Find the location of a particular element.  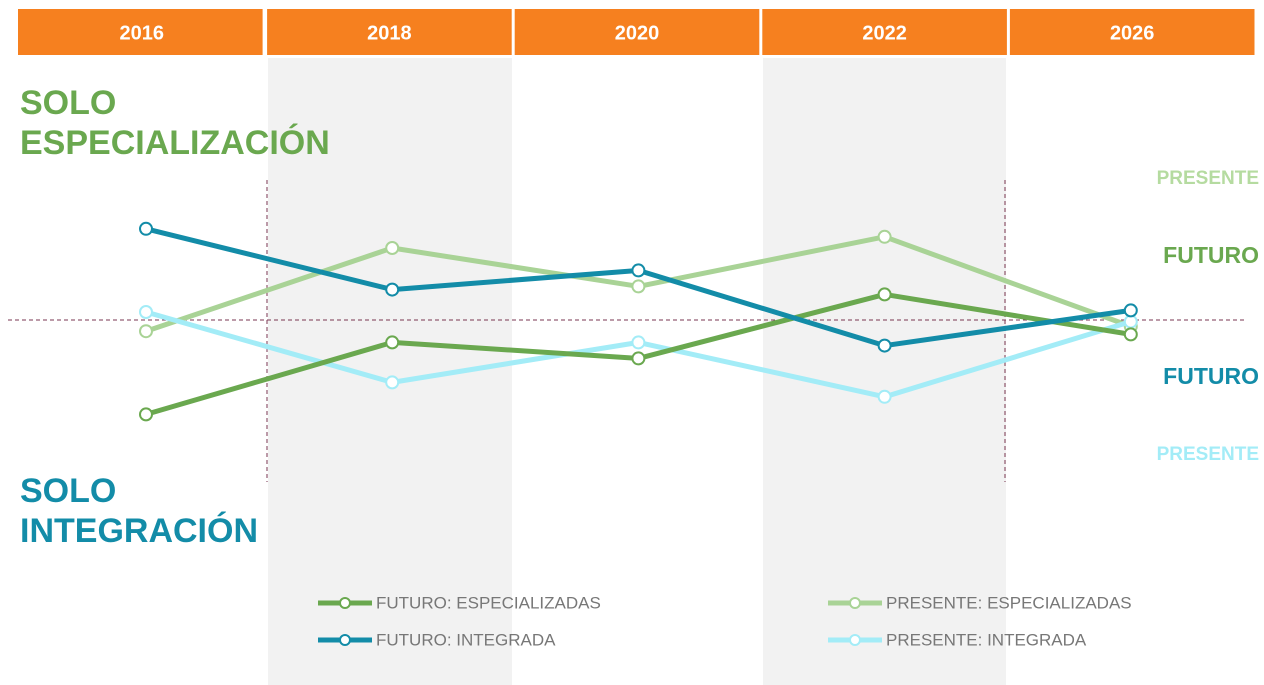

header-label: 2022 is located at coordinates (884, 33).